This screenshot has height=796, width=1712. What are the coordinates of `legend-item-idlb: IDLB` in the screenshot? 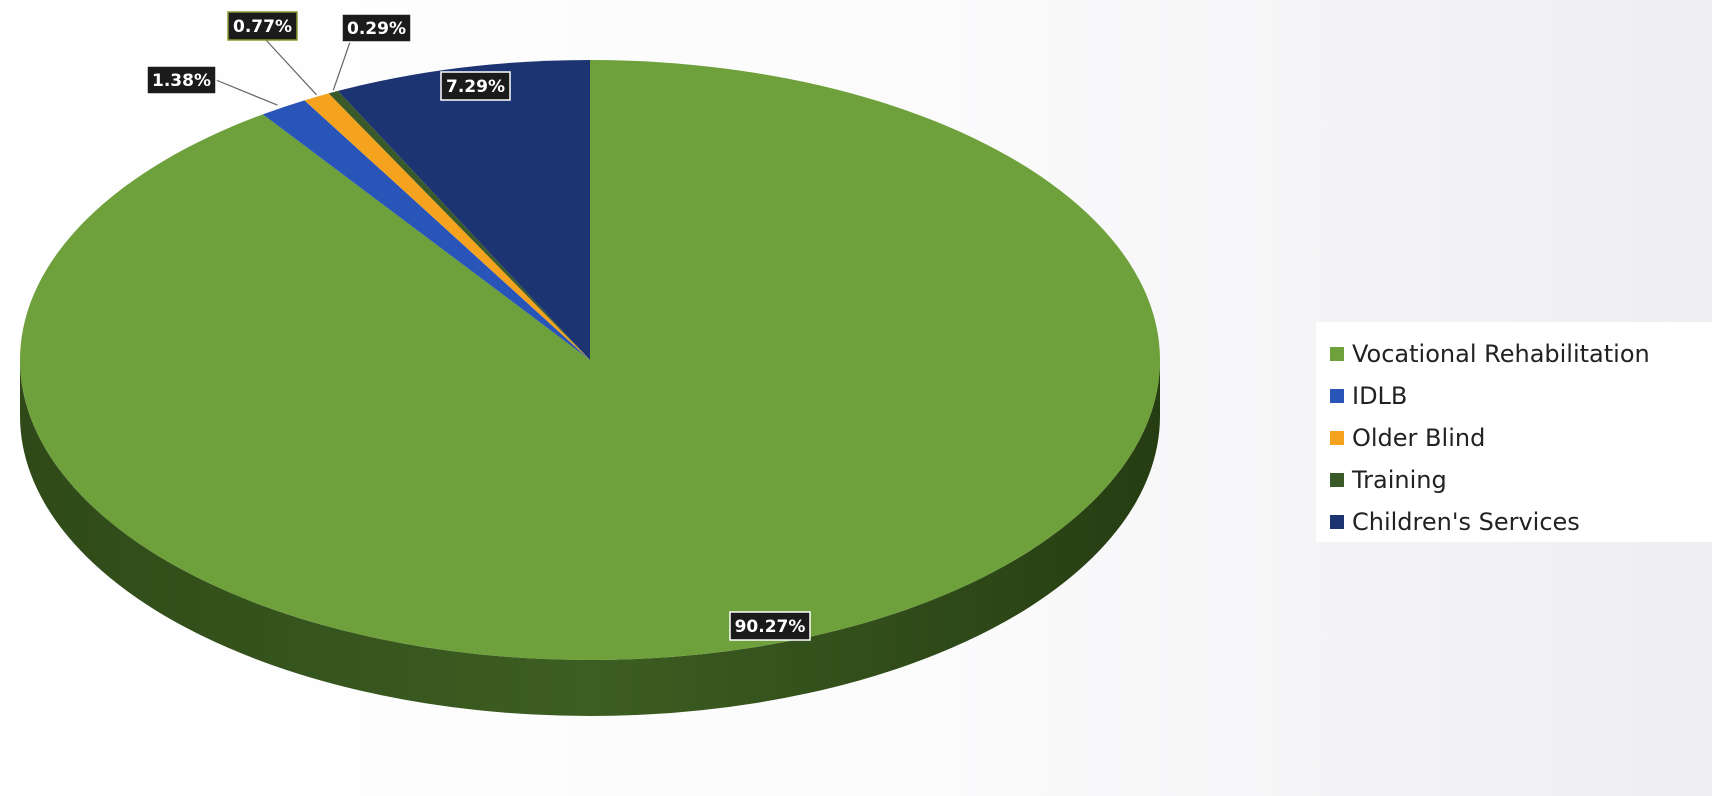 It's located at (1368, 396).